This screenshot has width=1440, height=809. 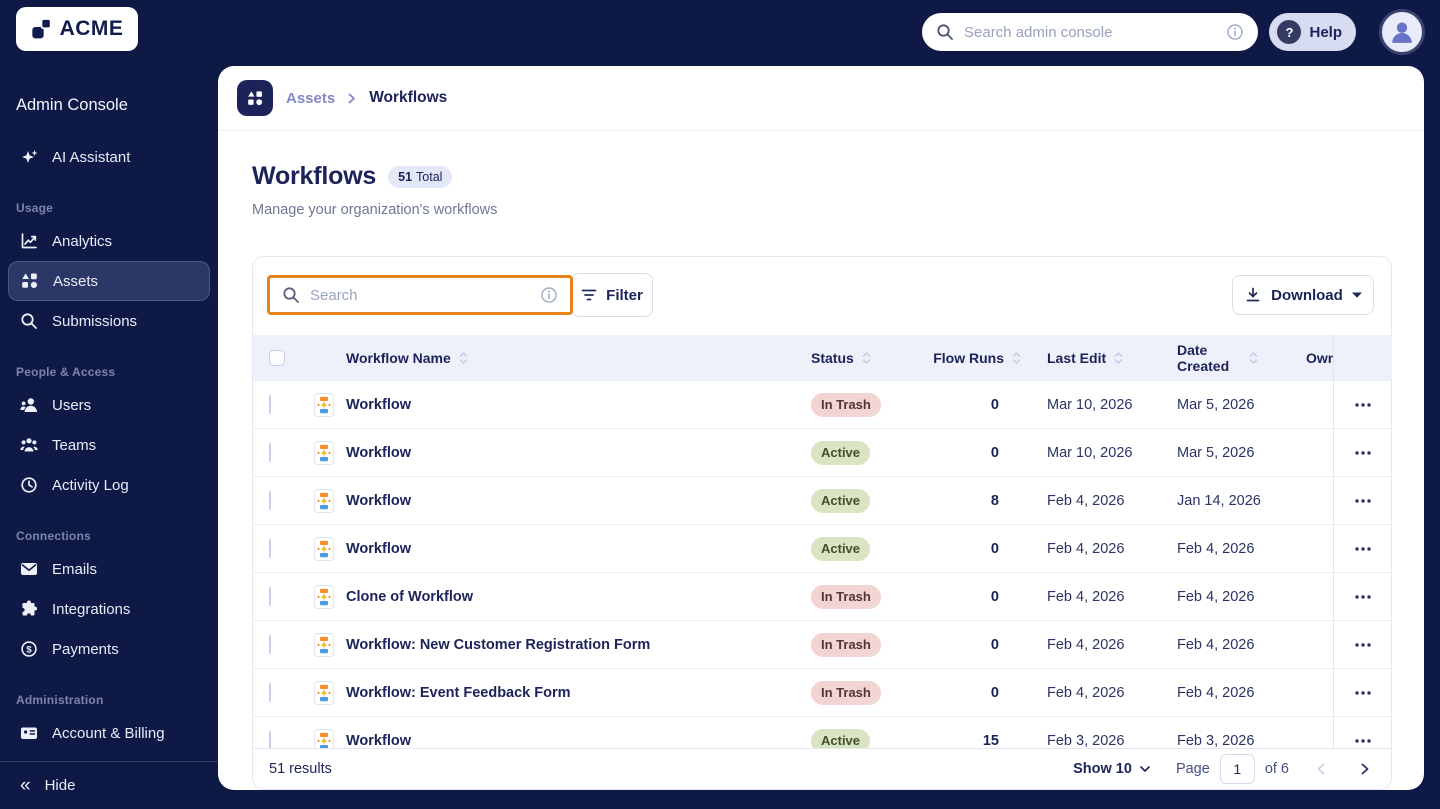 I want to click on sidebar-collapse-button: « Hide, so click(x=109, y=785).